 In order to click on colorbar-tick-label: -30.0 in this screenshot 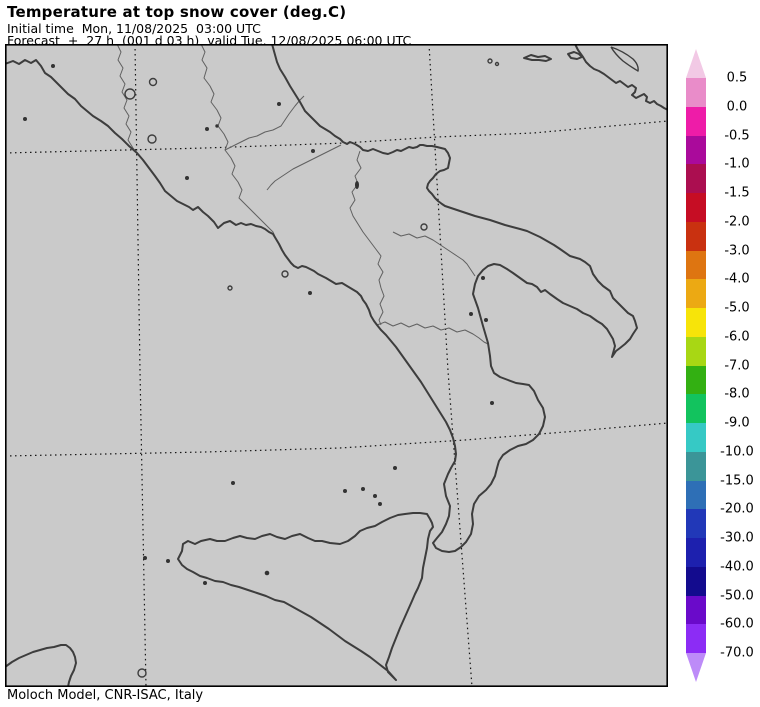, I will do `click(737, 538)`.